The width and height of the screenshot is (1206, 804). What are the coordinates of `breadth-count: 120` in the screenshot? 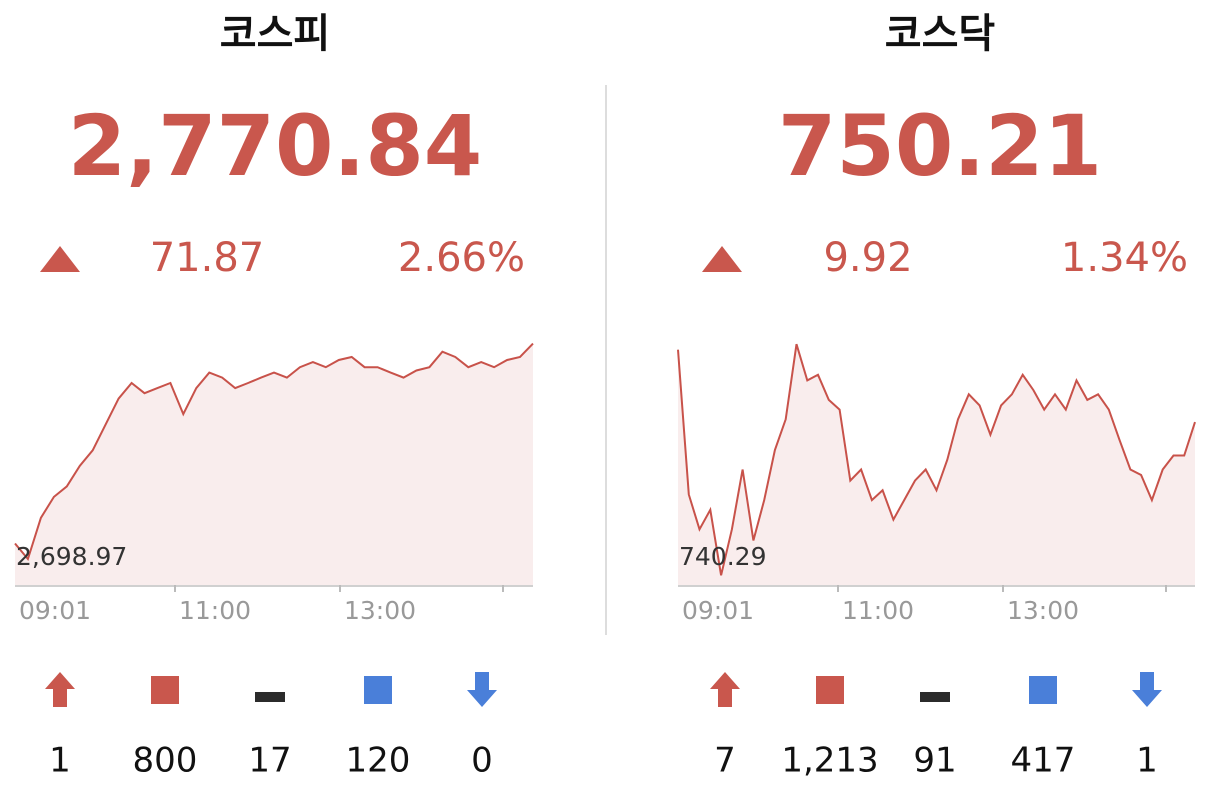 It's located at (378, 761).